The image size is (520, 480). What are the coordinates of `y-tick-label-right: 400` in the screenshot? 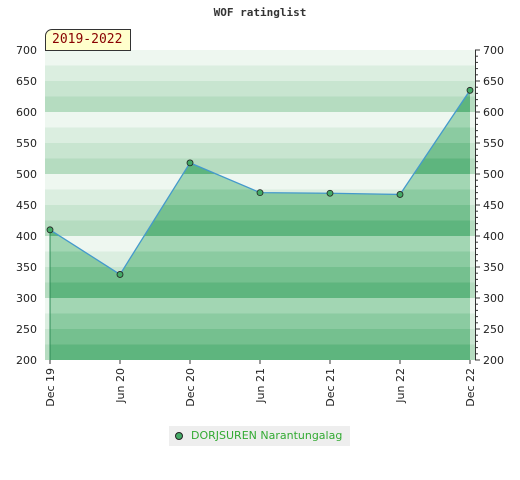 It's located at (493, 236).